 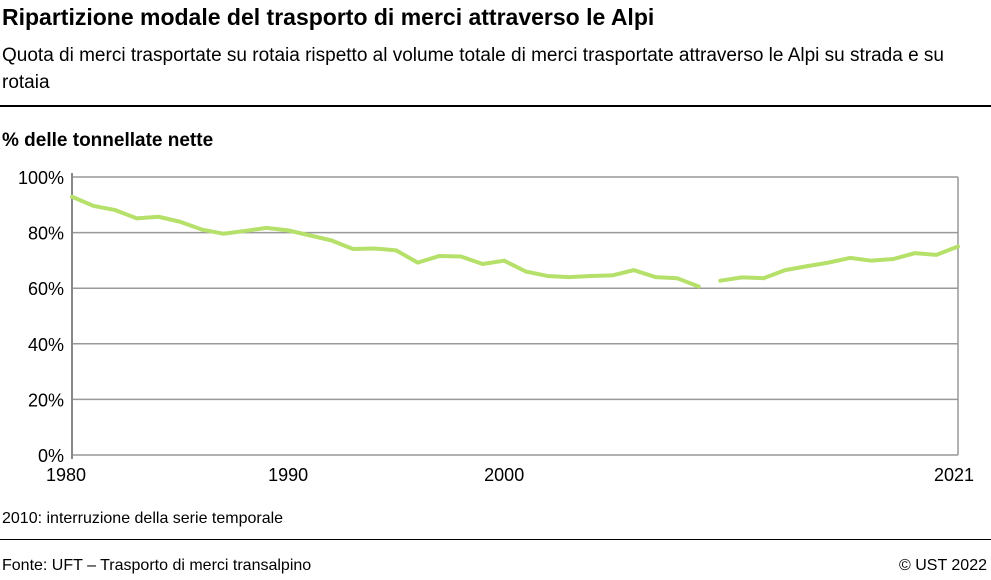 What do you see at coordinates (66, 475) in the screenshot?
I see `x-tick-label: 1980` at bounding box center [66, 475].